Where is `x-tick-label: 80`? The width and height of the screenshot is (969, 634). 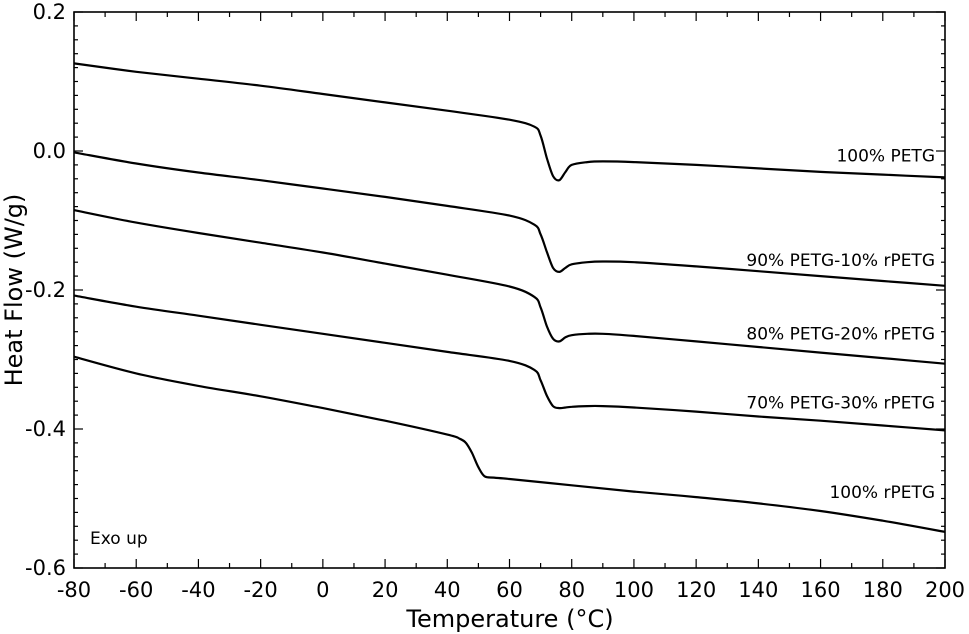 x-tick-label: 80 is located at coordinates (571, 590).